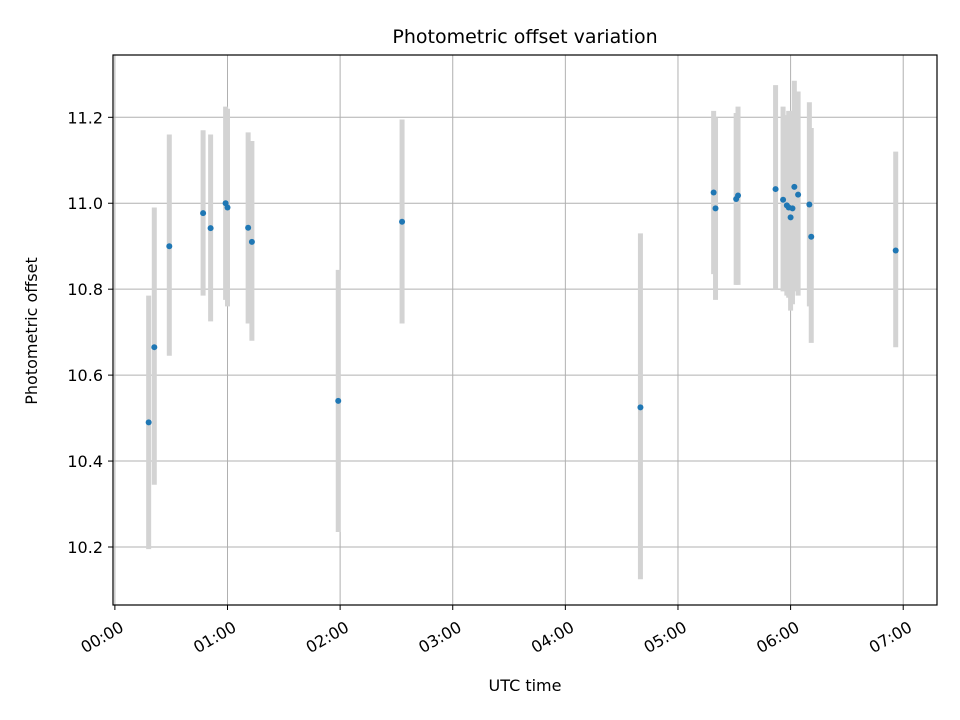 The height and width of the screenshot is (720, 960). Describe the element at coordinates (85, 289) in the screenshot. I see `y-tick-label: 10.8` at that location.